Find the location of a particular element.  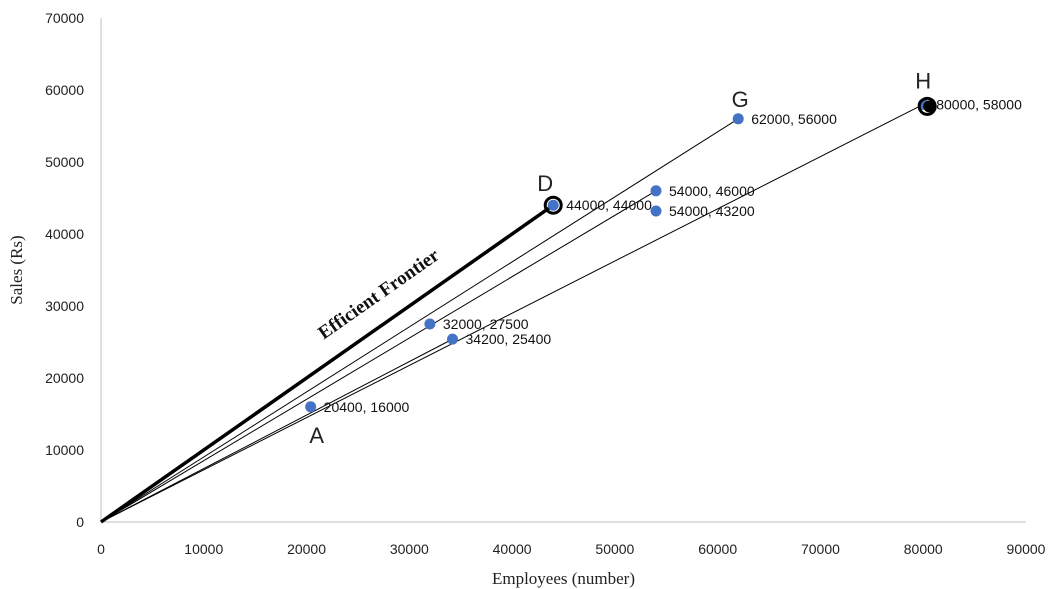

point-label: 34200, 25400 is located at coordinates (509, 339).